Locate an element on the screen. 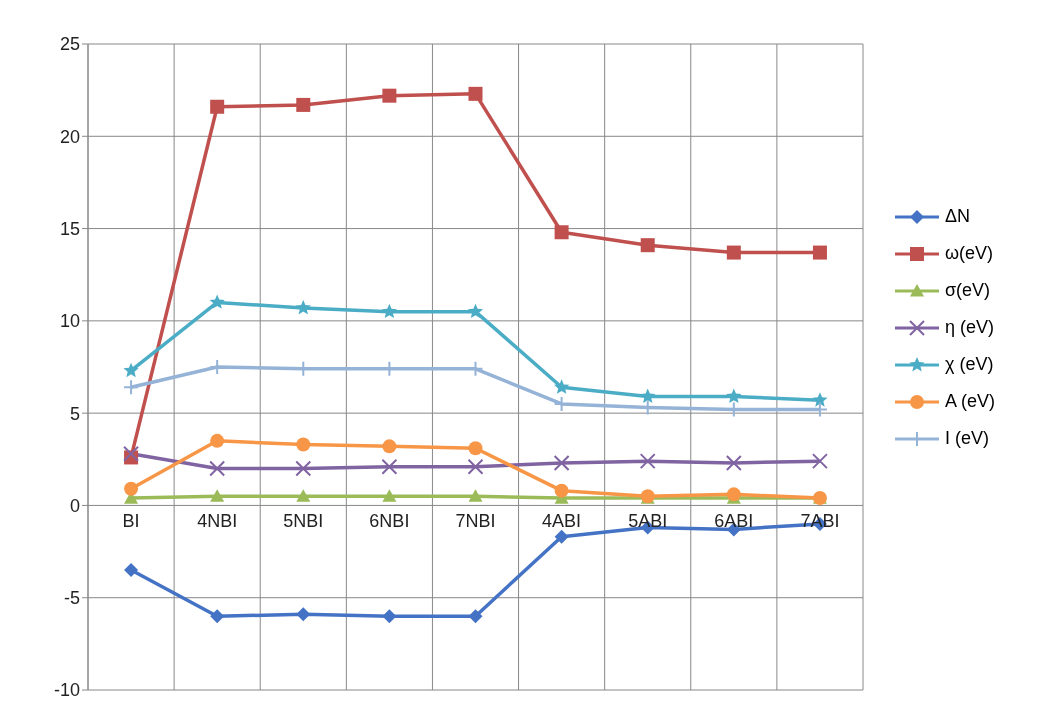  x-tick-label: 7NBI is located at coordinates (475, 521).